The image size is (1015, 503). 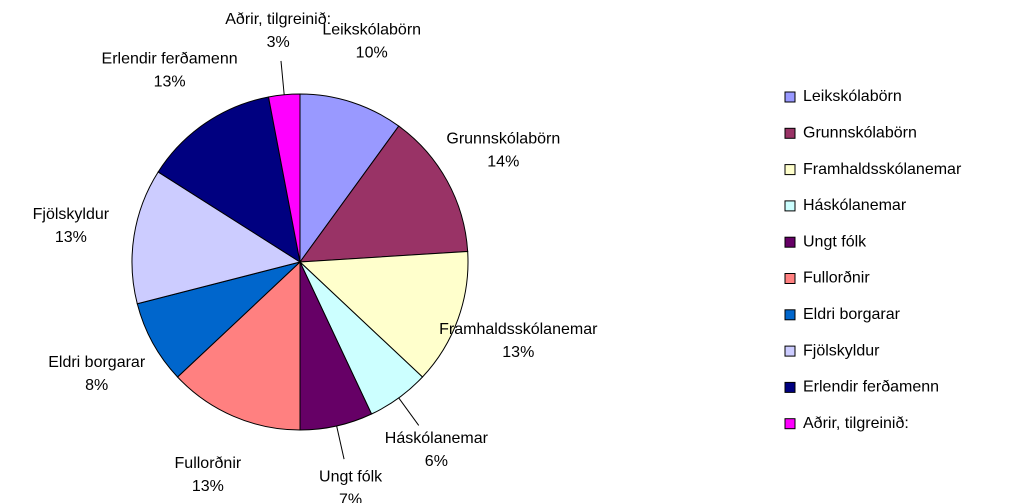 What do you see at coordinates (436, 461) in the screenshot?
I see `slice-value-label: 6%` at bounding box center [436, 461].